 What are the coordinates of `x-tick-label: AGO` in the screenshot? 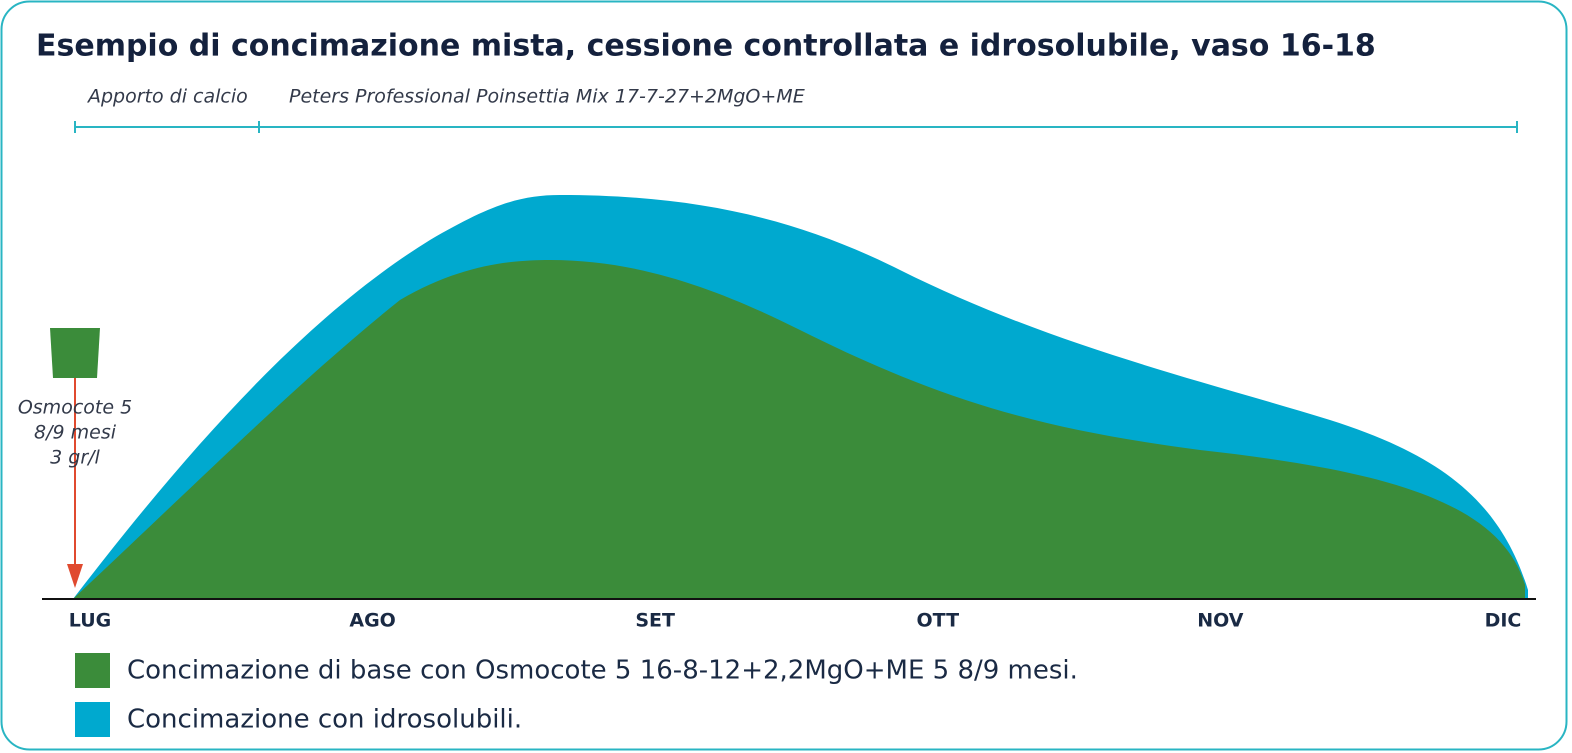 It's located at (372, 621).